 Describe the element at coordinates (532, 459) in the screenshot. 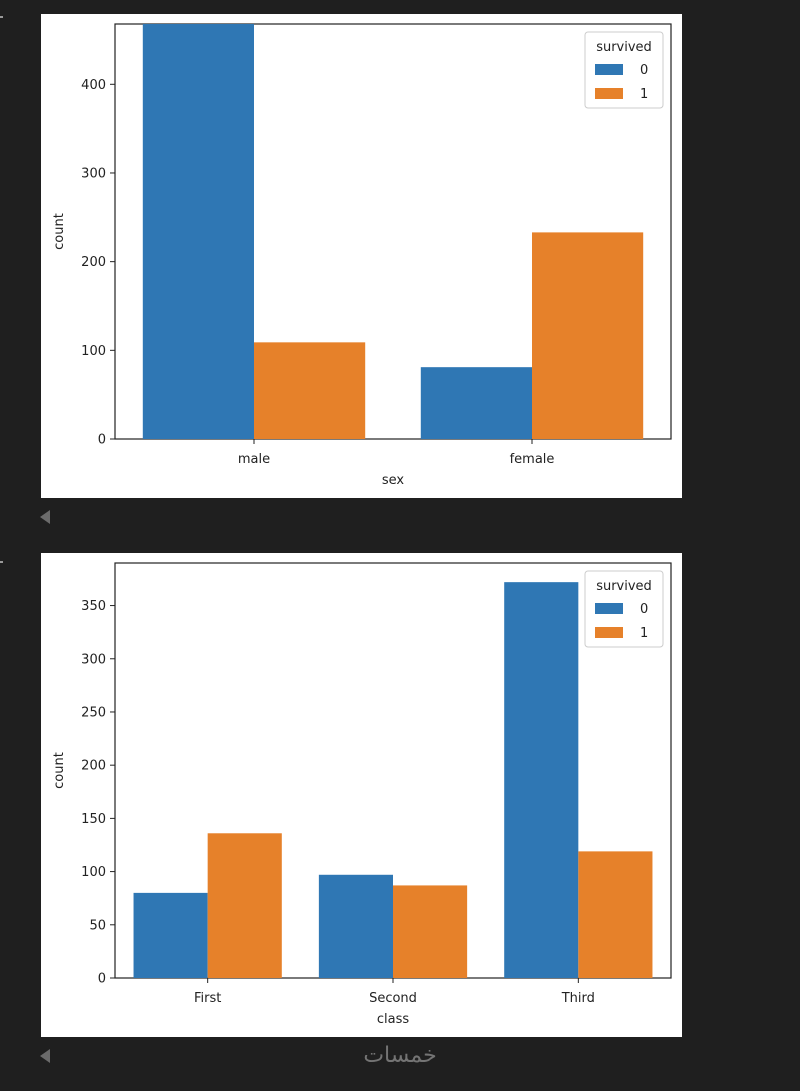

I see `x-tick-label: female` at that location.